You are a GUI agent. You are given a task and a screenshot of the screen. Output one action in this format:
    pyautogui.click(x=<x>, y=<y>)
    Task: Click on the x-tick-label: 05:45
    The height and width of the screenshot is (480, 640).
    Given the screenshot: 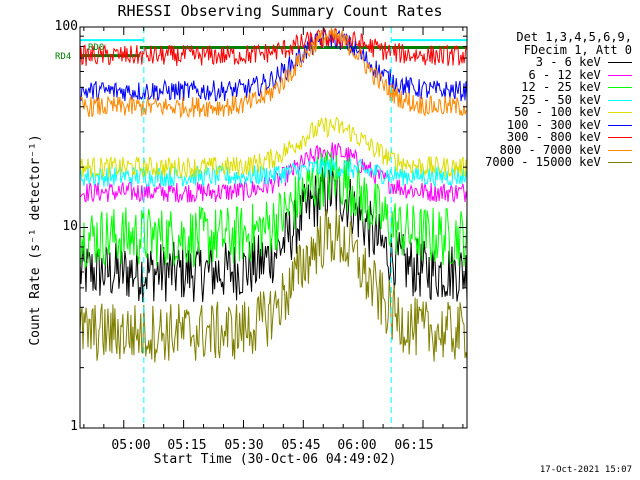 What is the action you would take?
    pyautogui.click(x=301, y=445)
    